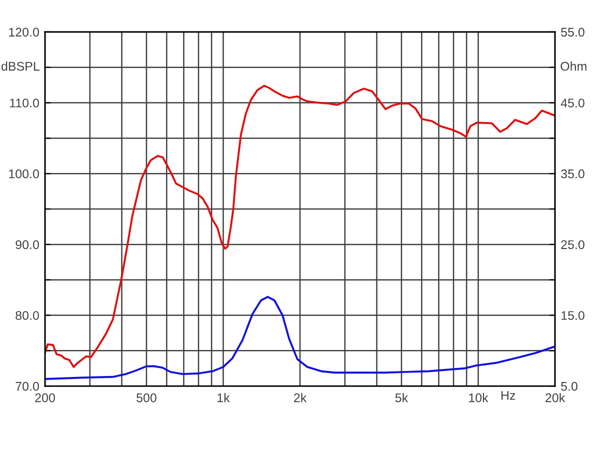 This screenshot has width=600, height=450. I want to click on y2-tick-label: 45.0, so click(572, 103).